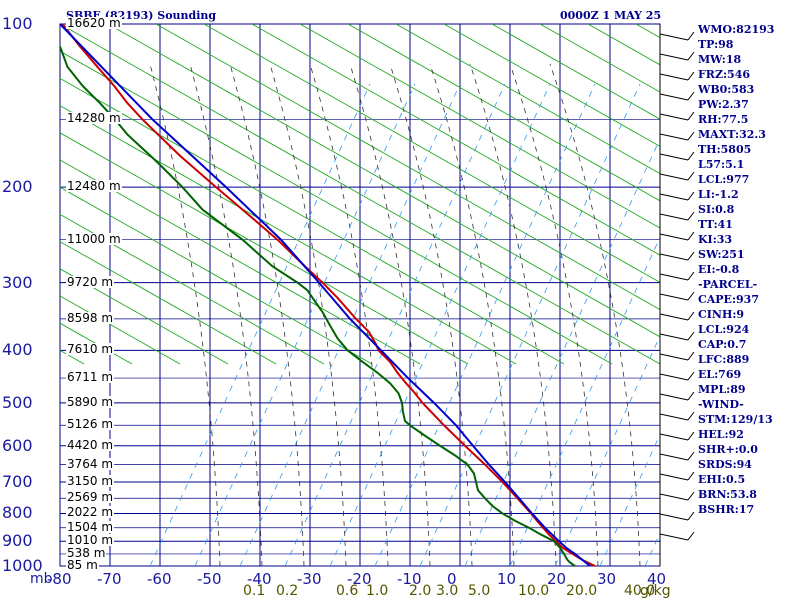 This screenshot has width=800, height=600. What do you see at coordinates (94, 238) in the screenshot?
I see `height-label: 11000 m` at bounding box center [94, 238].